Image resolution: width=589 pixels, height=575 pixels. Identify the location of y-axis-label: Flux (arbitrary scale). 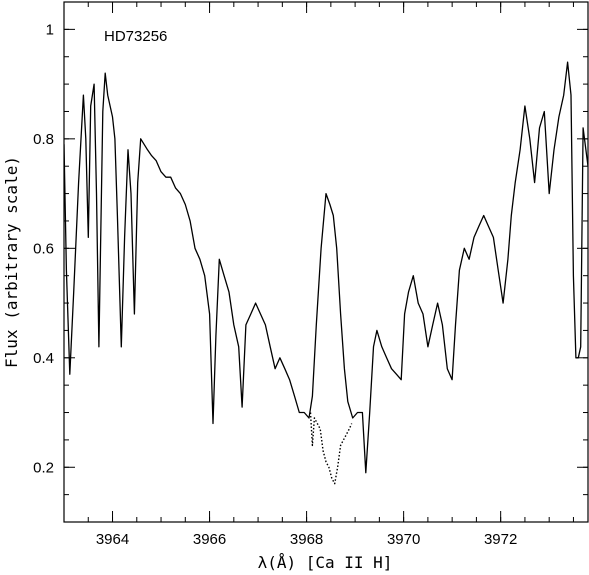
(11, 262).